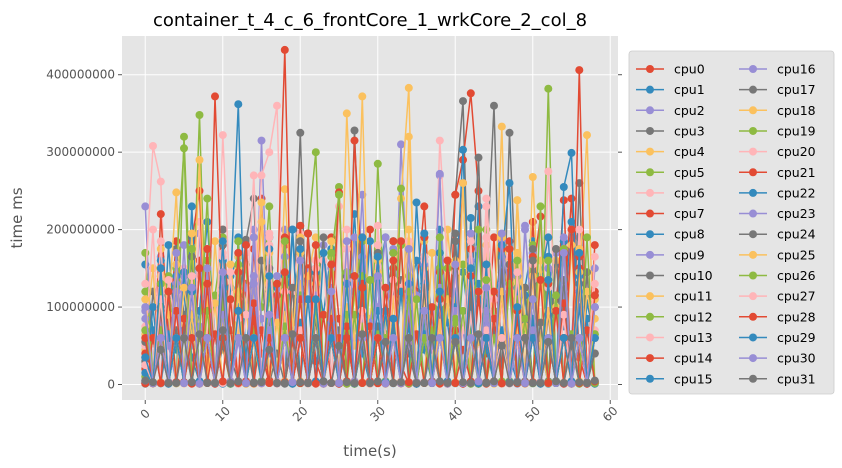  What do you see at coordinates (777, 213) in the screenshot?
I see `legend-item: cpu23` at bounding box center [777, 213].